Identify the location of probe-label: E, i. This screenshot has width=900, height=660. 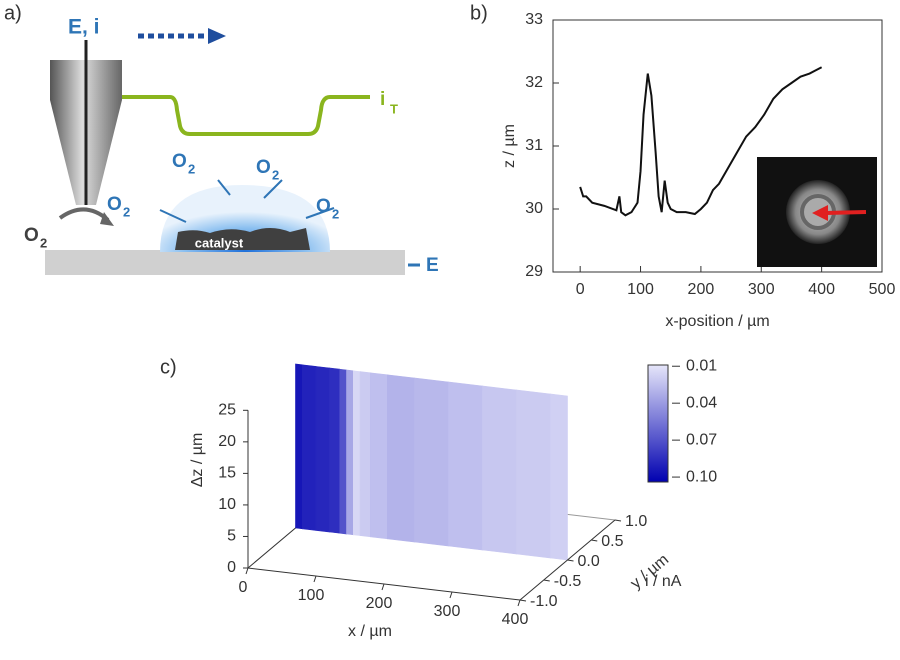
(84, 27).